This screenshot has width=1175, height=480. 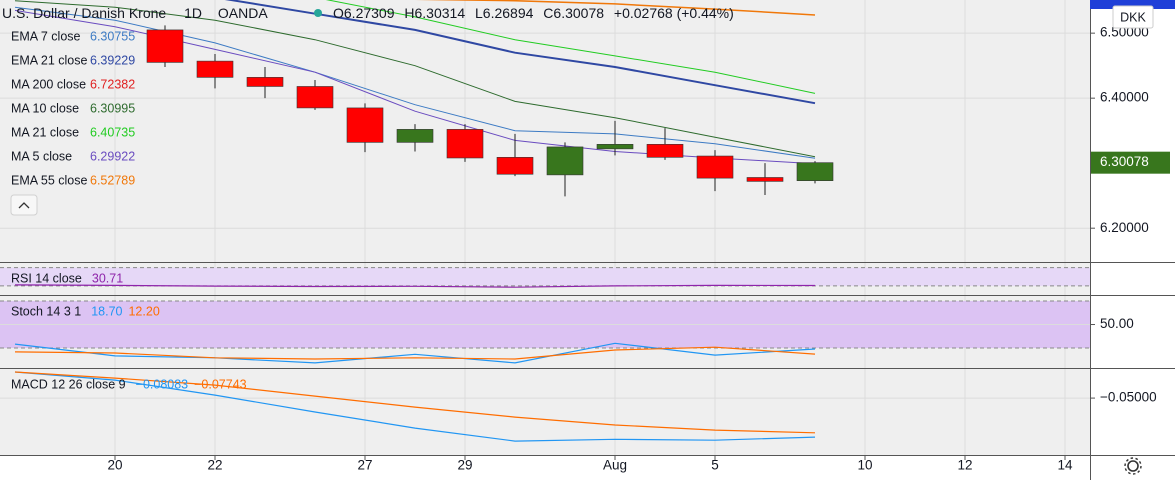 I want to click on gear-teeth, so click(x=1133, y=466).